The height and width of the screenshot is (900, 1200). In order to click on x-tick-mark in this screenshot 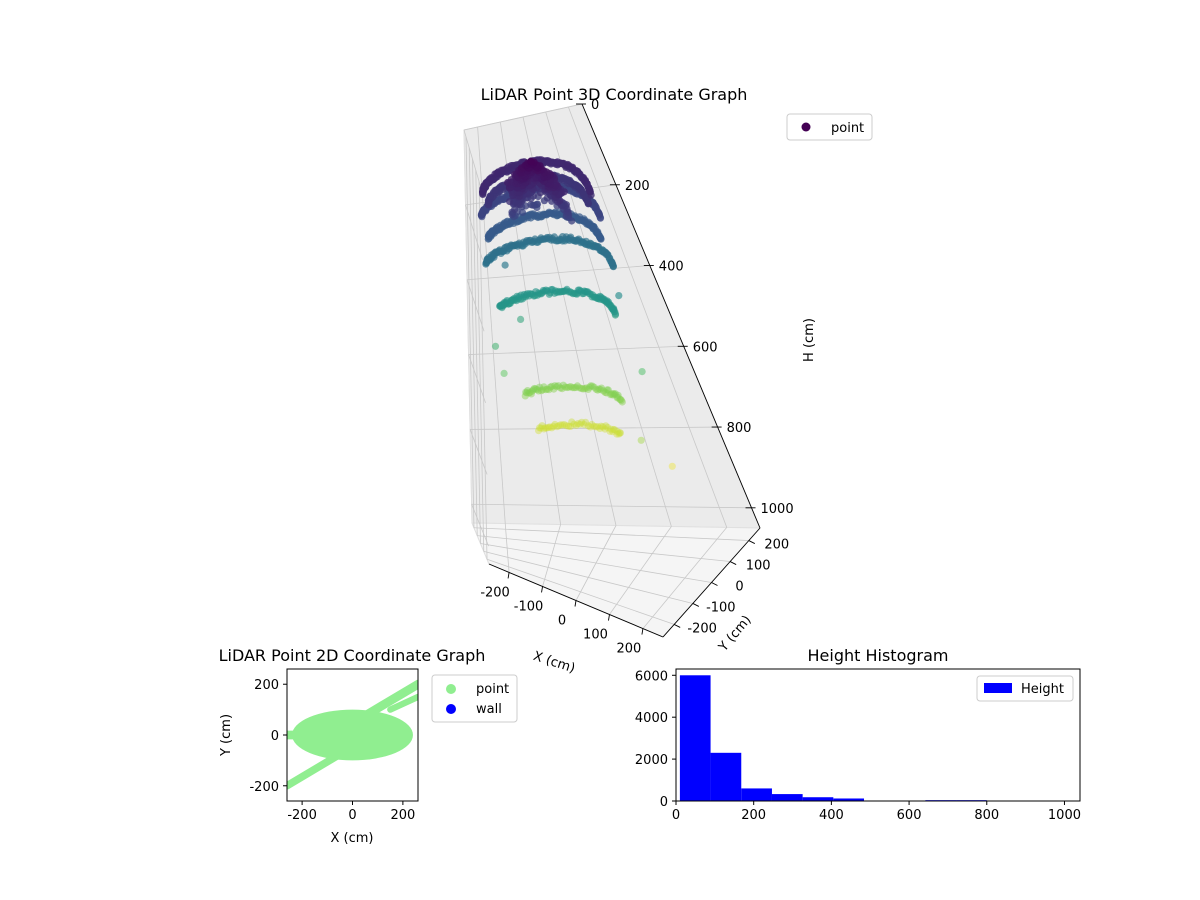, I will do `click(609, 617)`.